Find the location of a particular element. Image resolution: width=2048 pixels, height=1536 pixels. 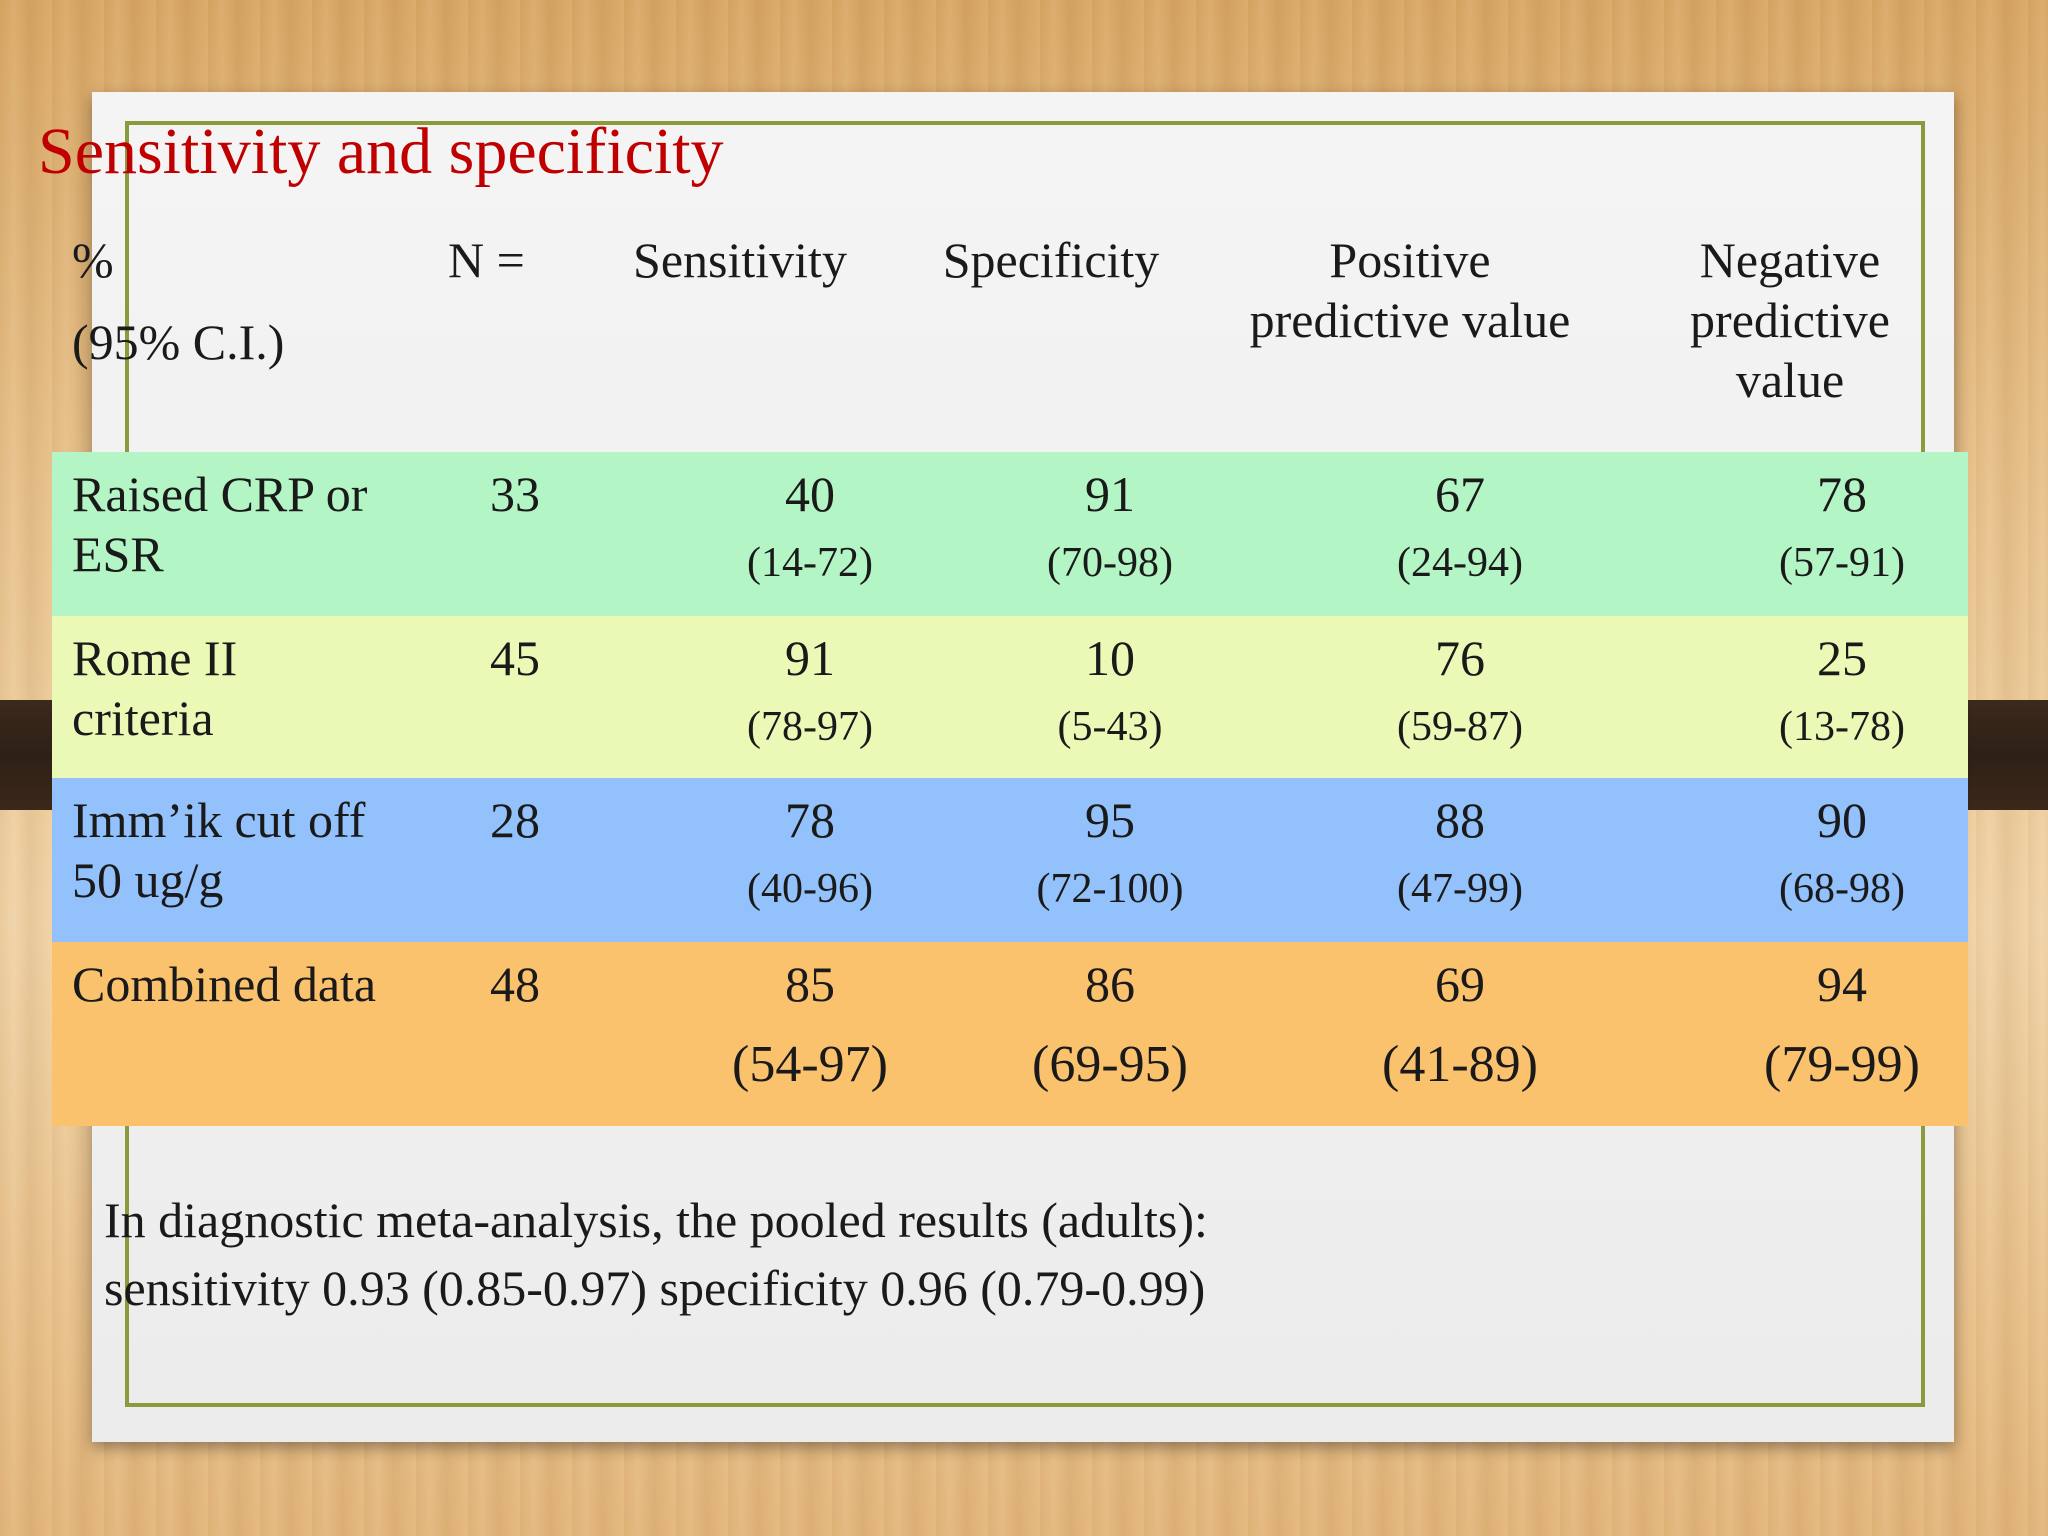

specificity-value: 95 is located at coordinates (1110, 820).